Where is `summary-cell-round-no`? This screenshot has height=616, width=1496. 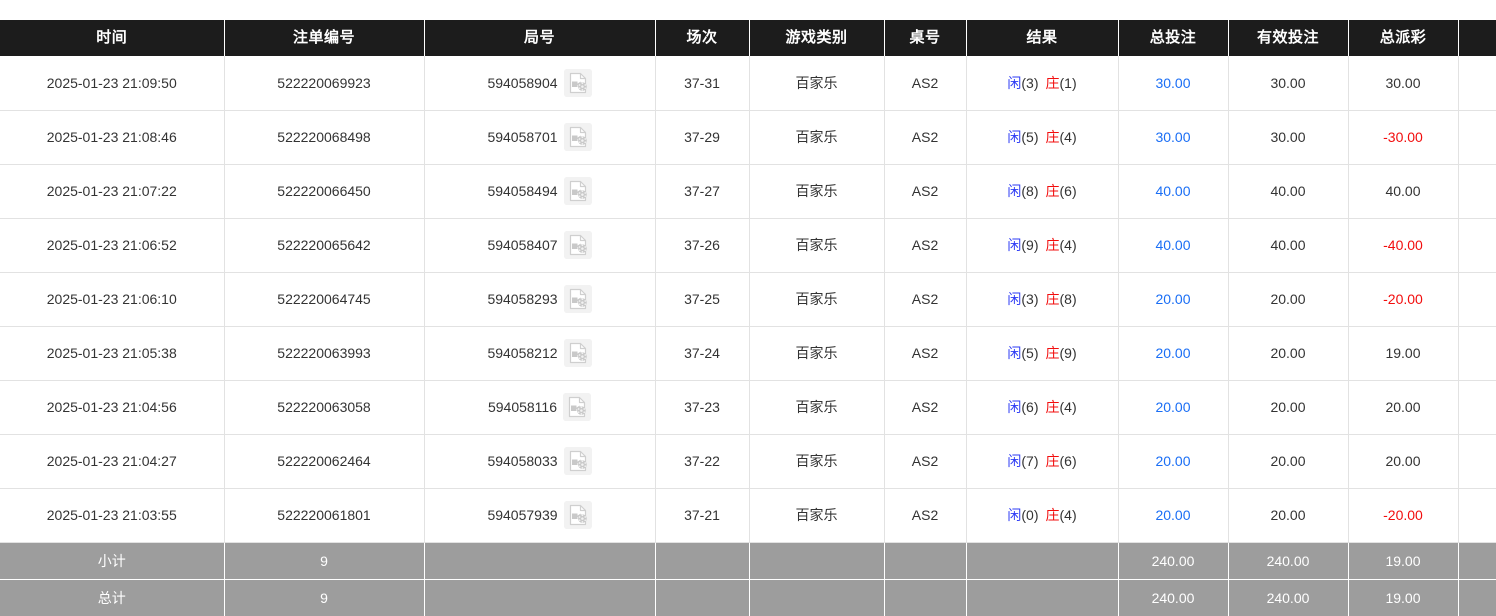 summary-cell-round-no is located at coordinates (540, 597).